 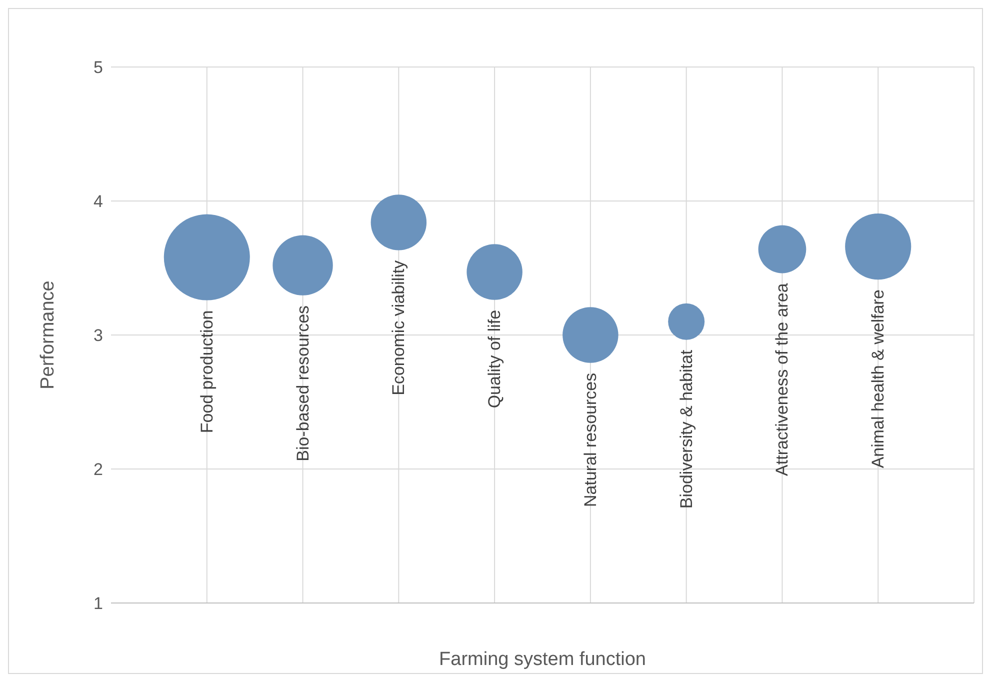 What do you see at coordinates (686, 429) in the screenshot?
I see `x-tick-label: Biodiversity & habitat` at bounding box center [686, 429].